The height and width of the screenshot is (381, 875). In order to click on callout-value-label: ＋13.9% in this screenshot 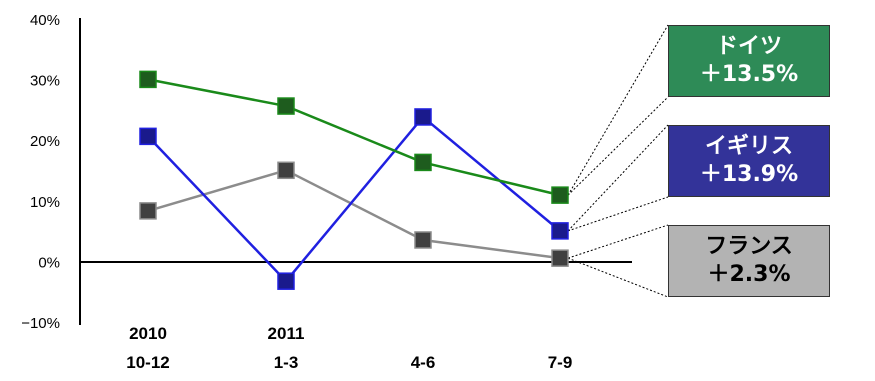, I will do `click(749, 174)`.